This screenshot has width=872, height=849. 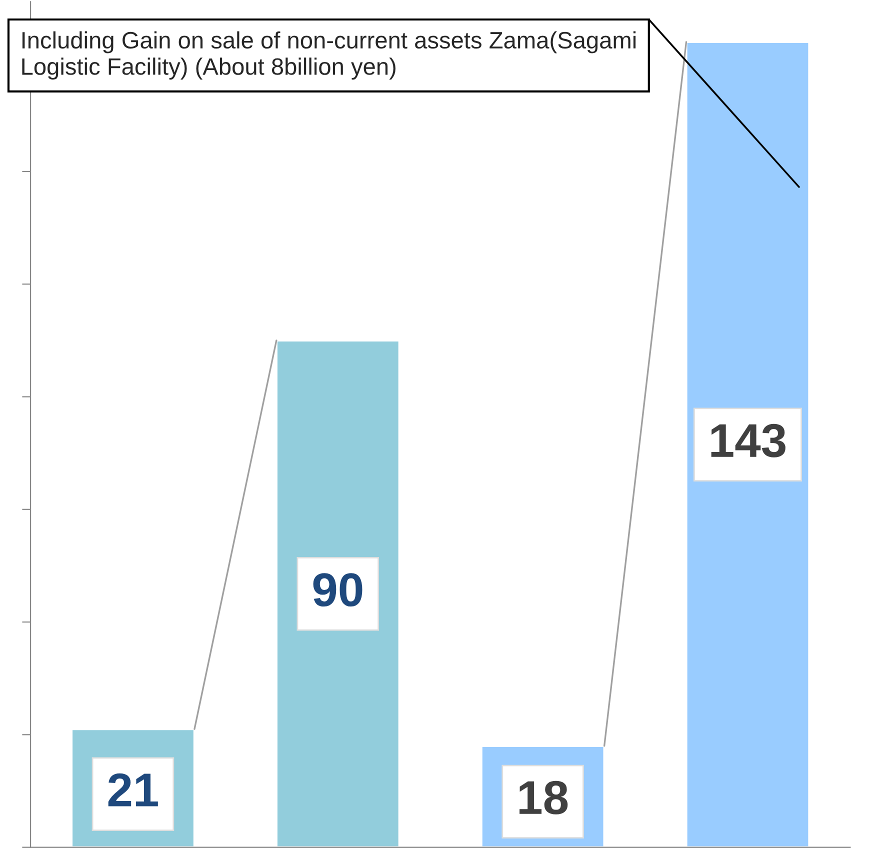 I want to click on data-label: 21, so click(x=133, y=789).